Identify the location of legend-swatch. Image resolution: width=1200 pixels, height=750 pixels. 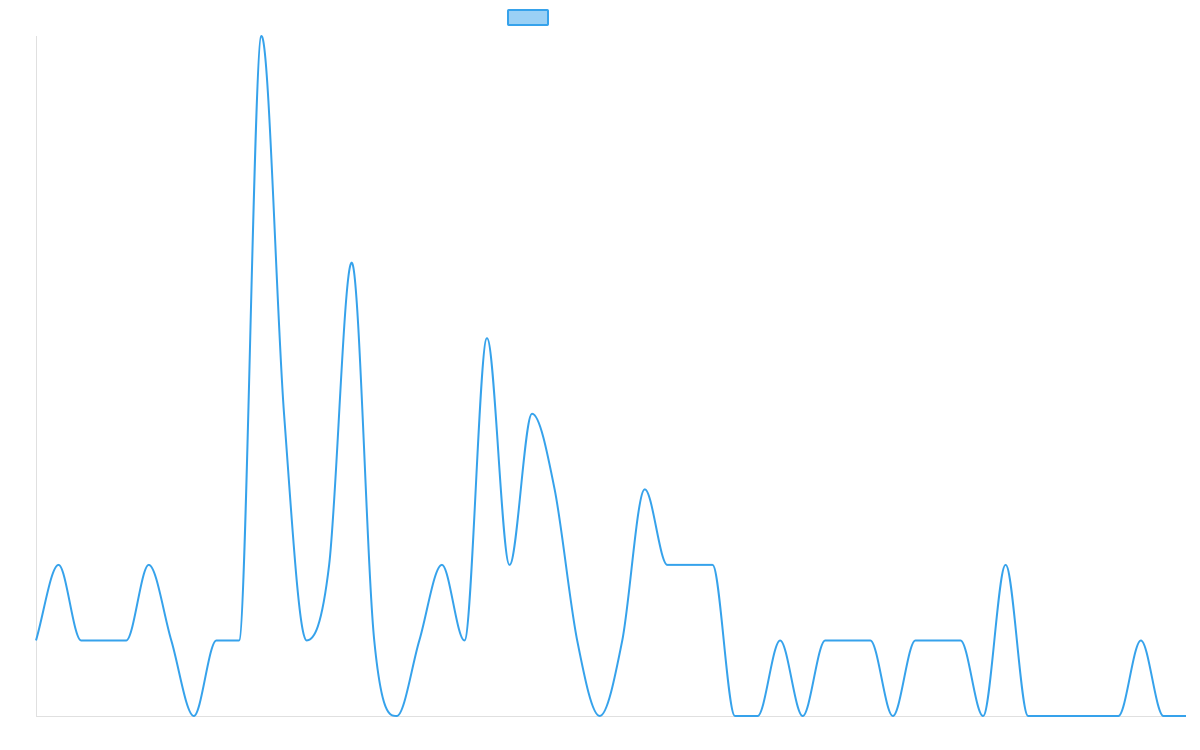
(528, 17).